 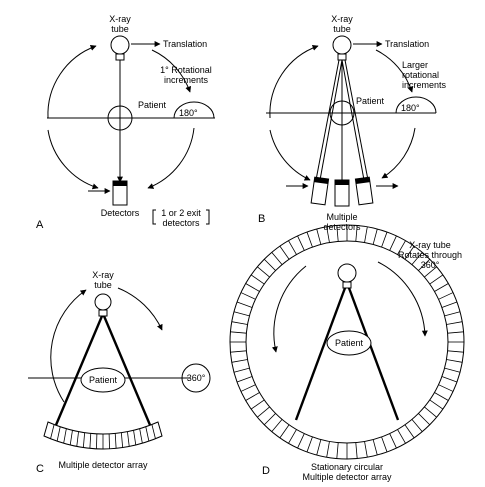 What do you see at coordinates (342, 227) in the screenshot?
I see `detectors-label-line2: detectors` at bounding box center [342, 227].